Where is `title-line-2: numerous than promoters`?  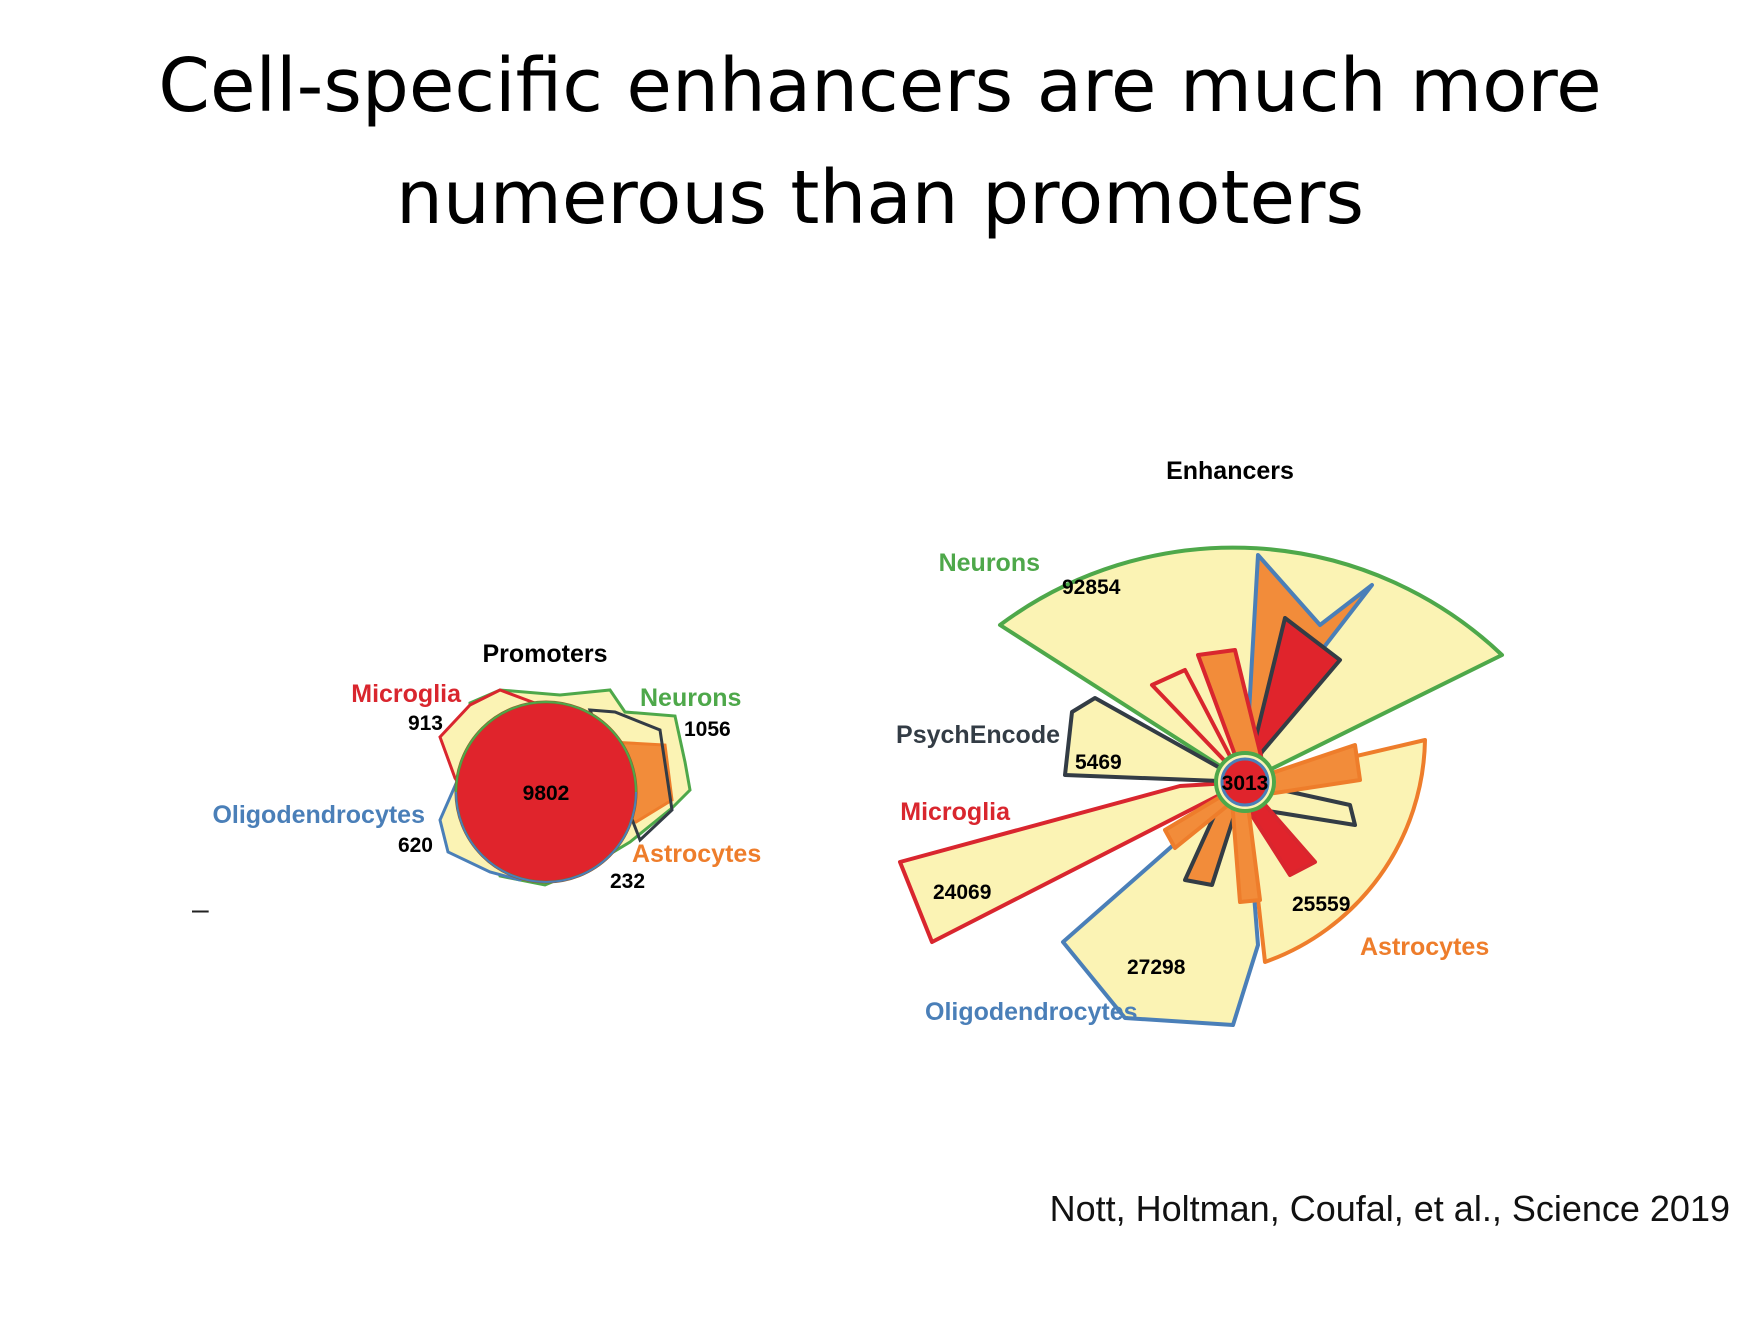
title-line-2: numerous than promoters is located at coordinates (880, 198).